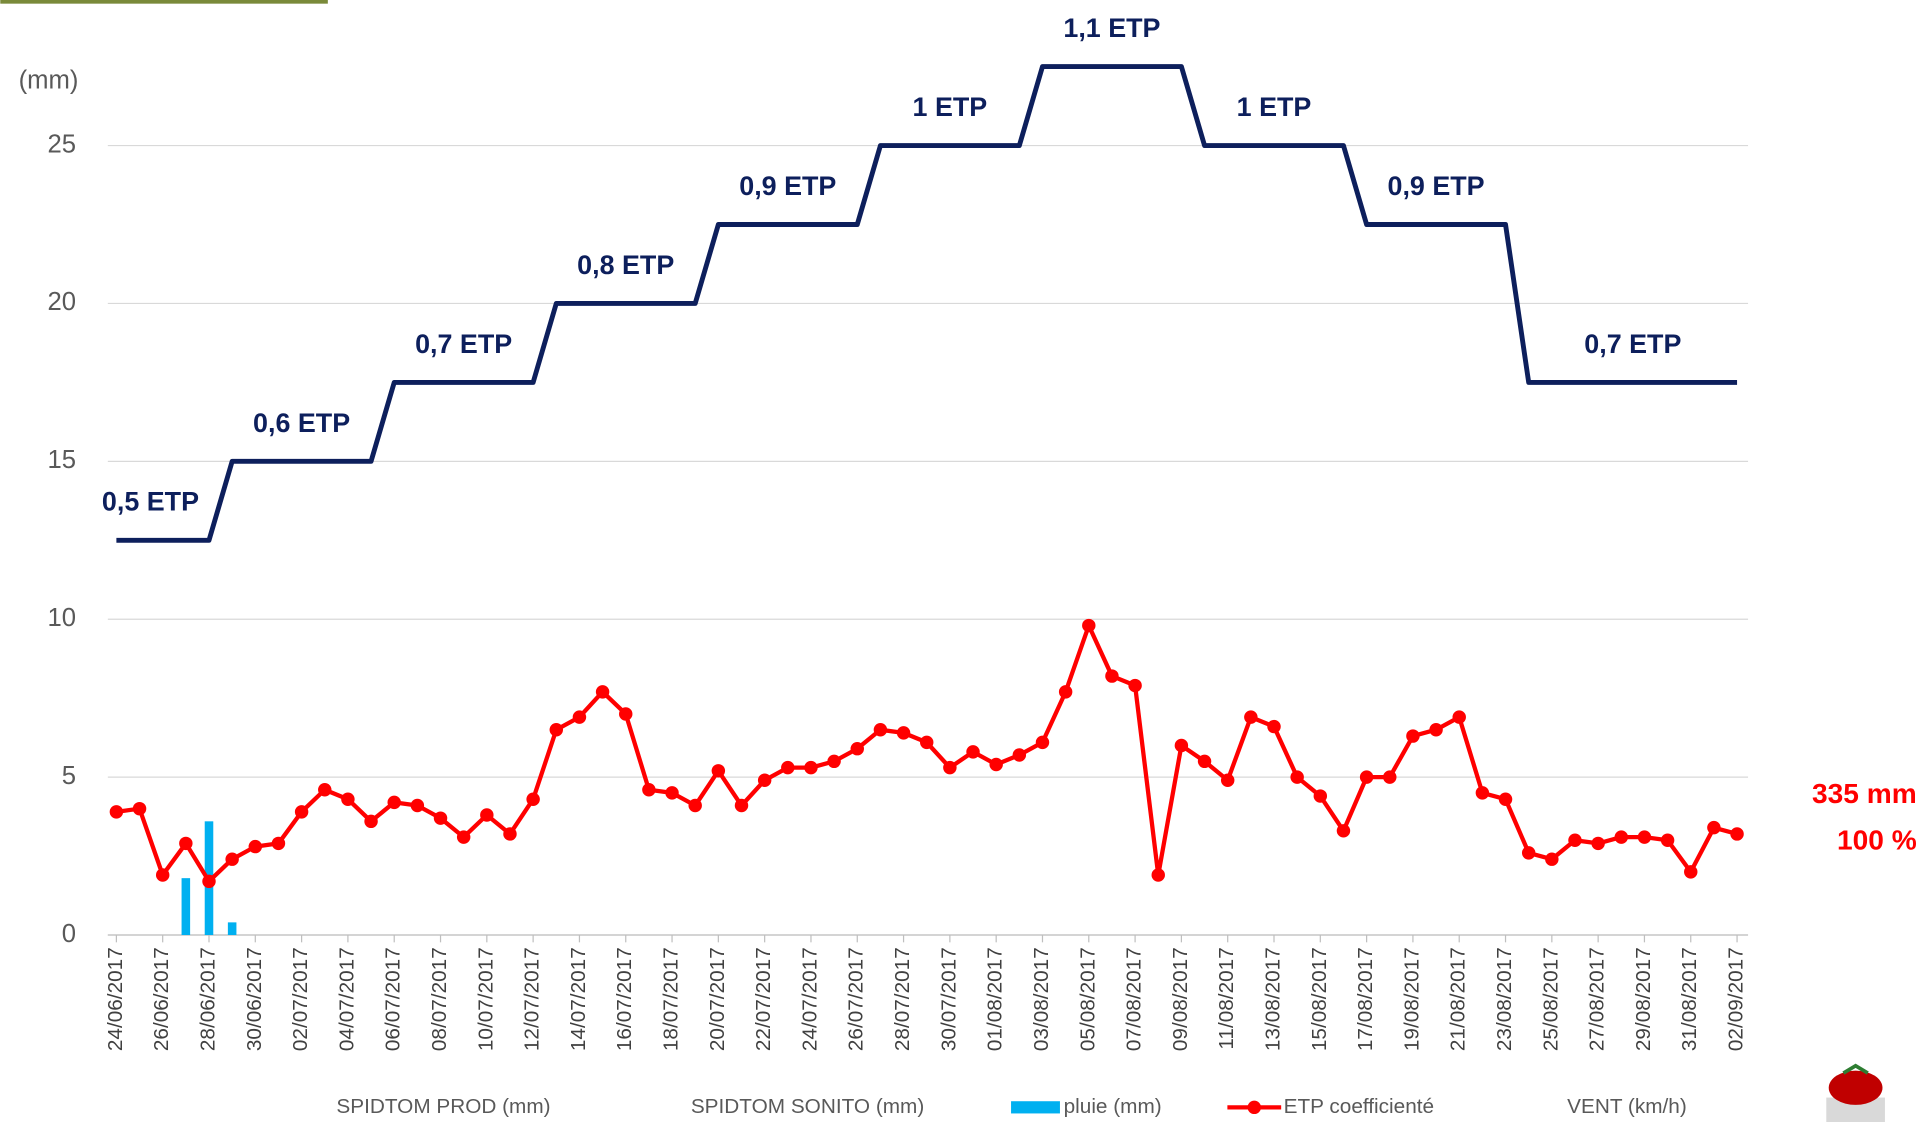 This screenshot has height=1122, width=1917. What do you see at coordinates (1643, 999) in the screenshot?
I see `x-tick-label: 29/08/2017` at bounding box center [1643, 999].